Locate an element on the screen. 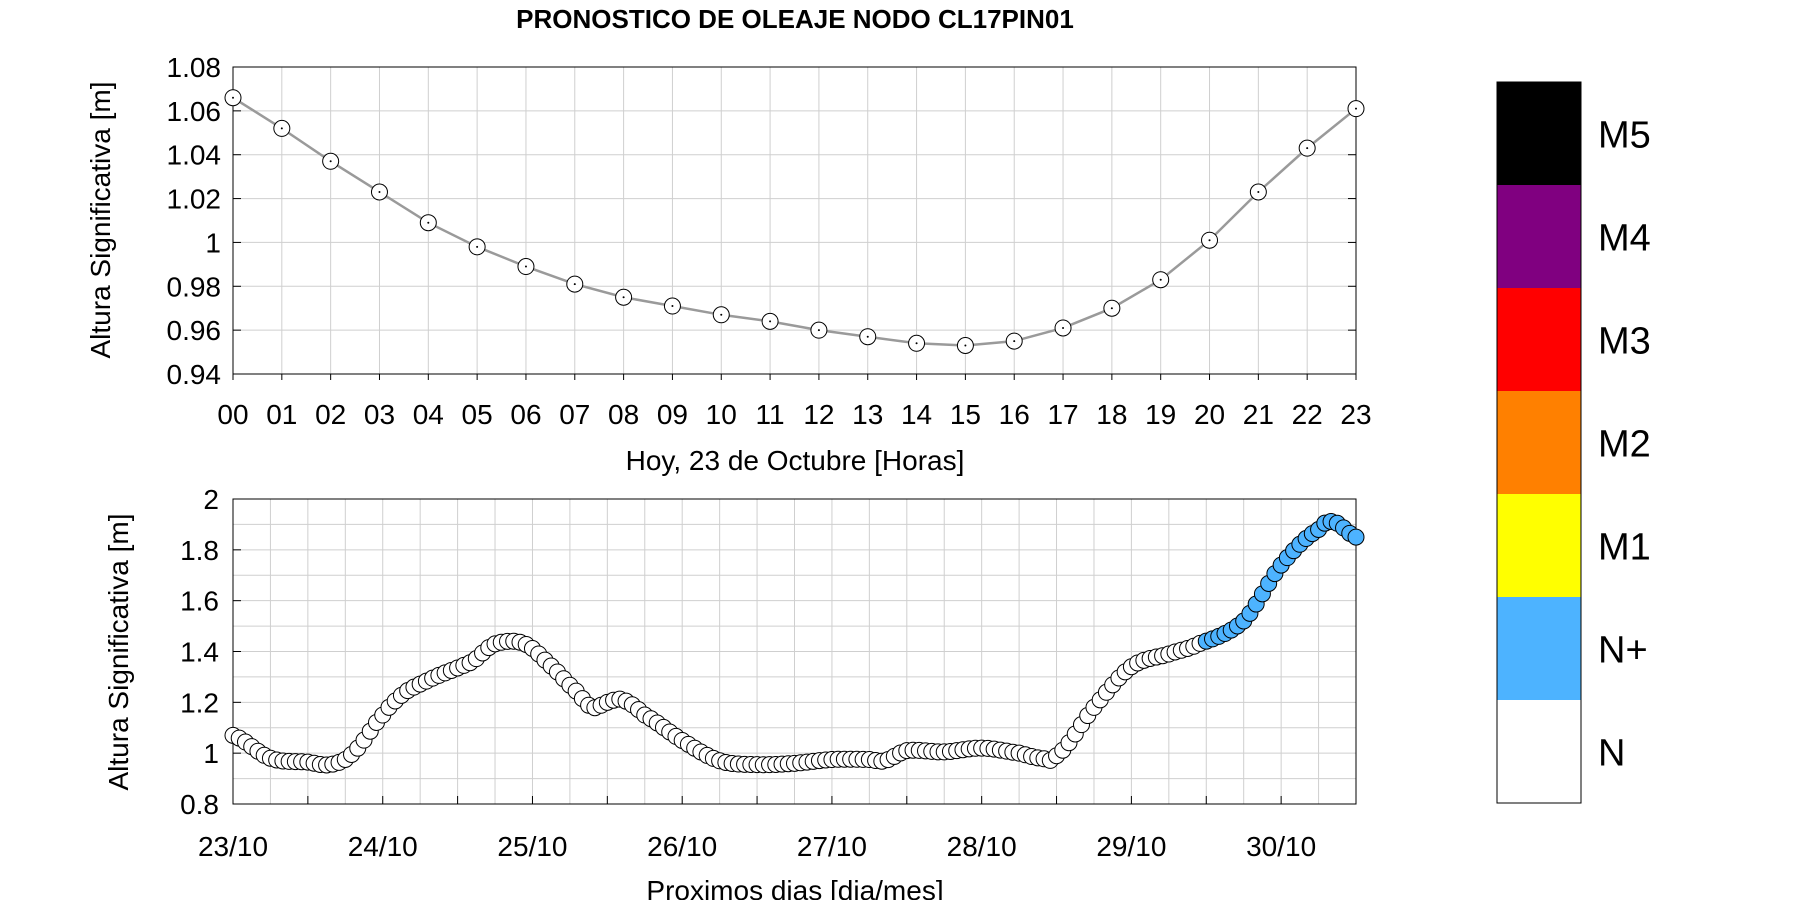 The height and width of the screenshot is (905, 1800). y-tick-label: 1.06 is located at coordinates (194, 111).